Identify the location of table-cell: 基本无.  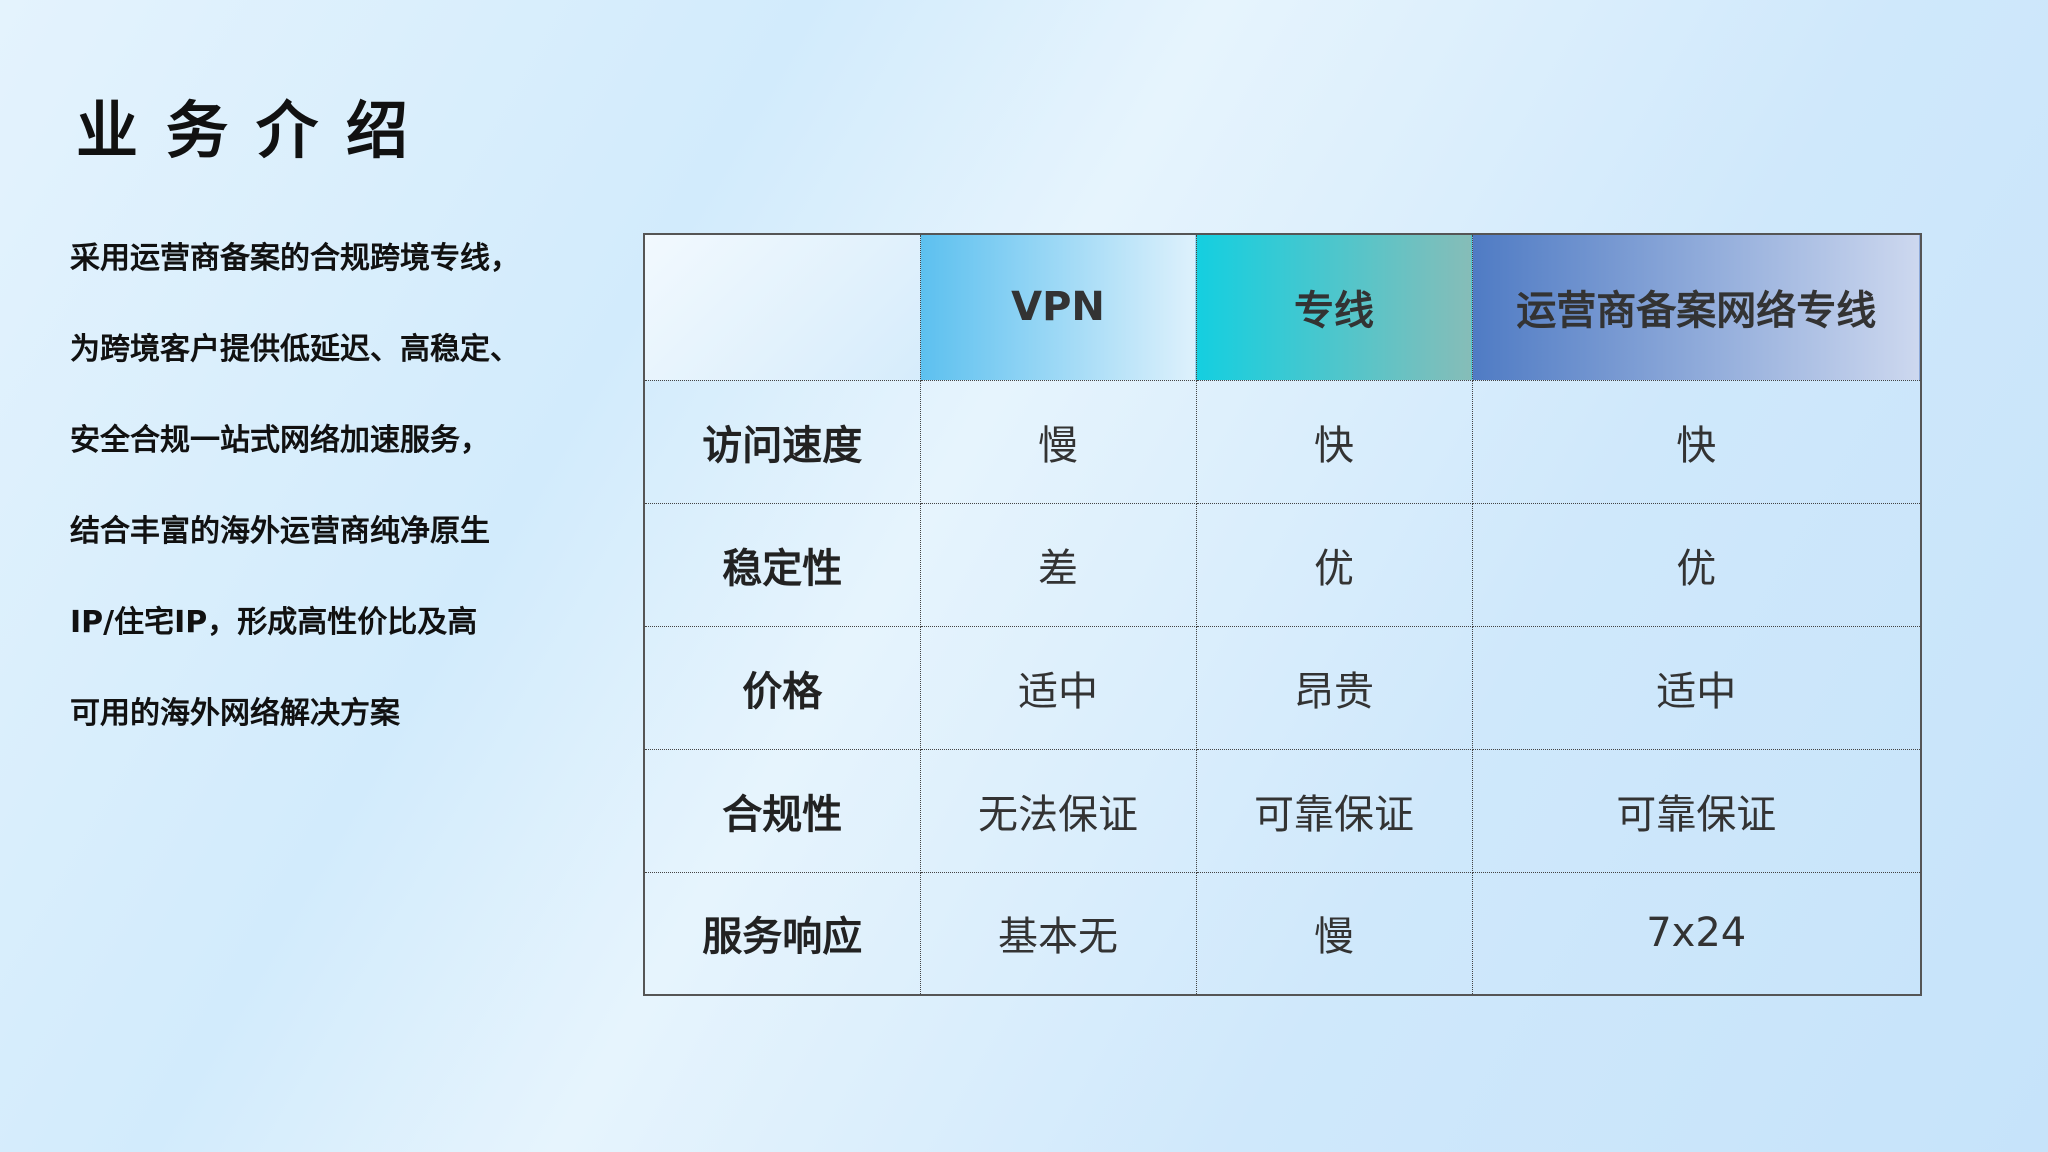
(1058, 933).